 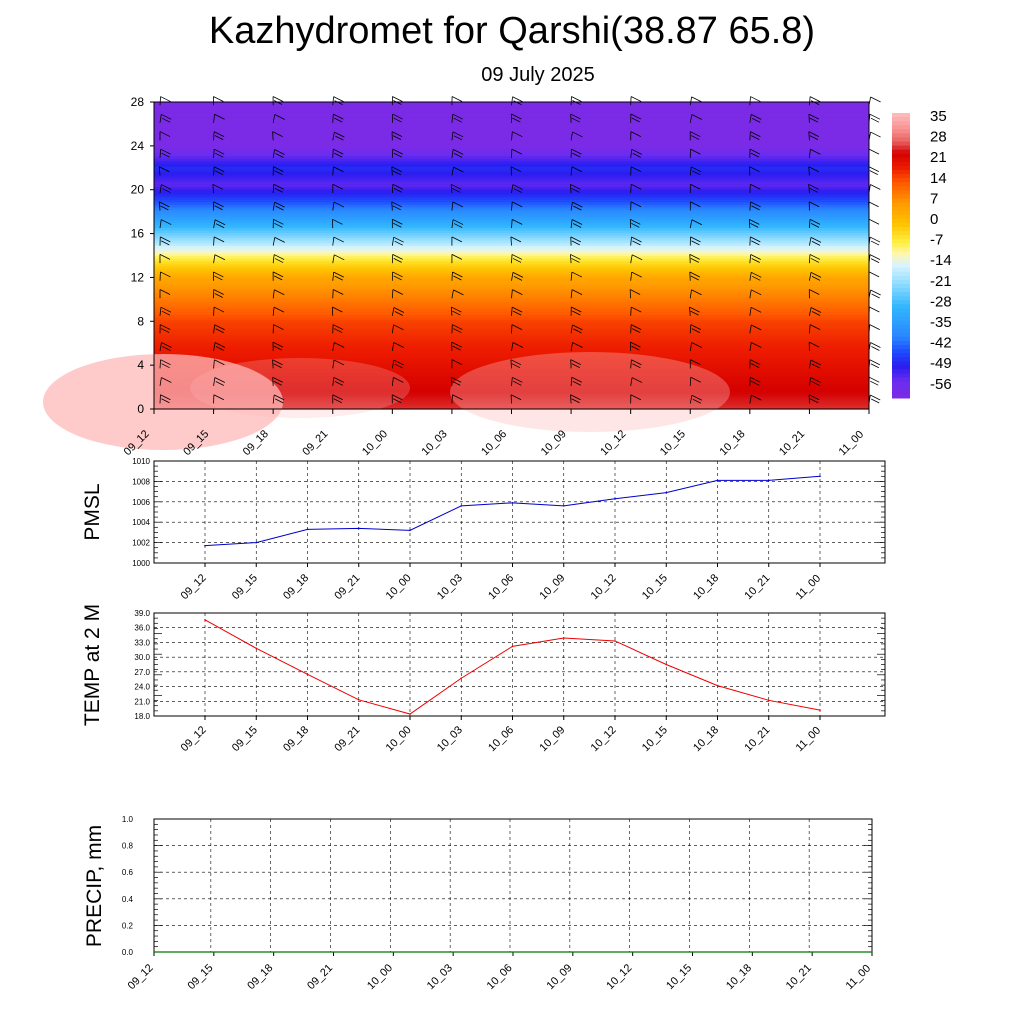 I want to click on panel-frame, so click(x=519, y=512).